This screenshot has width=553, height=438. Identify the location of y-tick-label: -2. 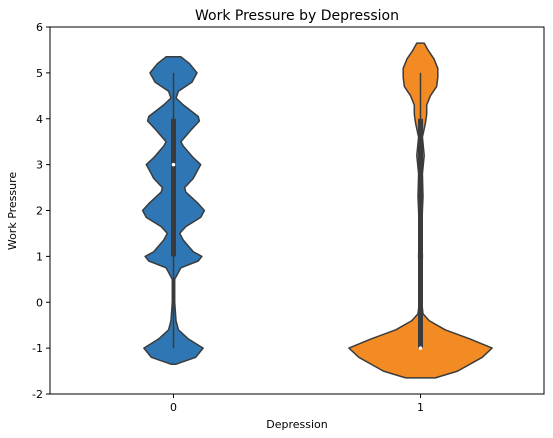
(37, 394).